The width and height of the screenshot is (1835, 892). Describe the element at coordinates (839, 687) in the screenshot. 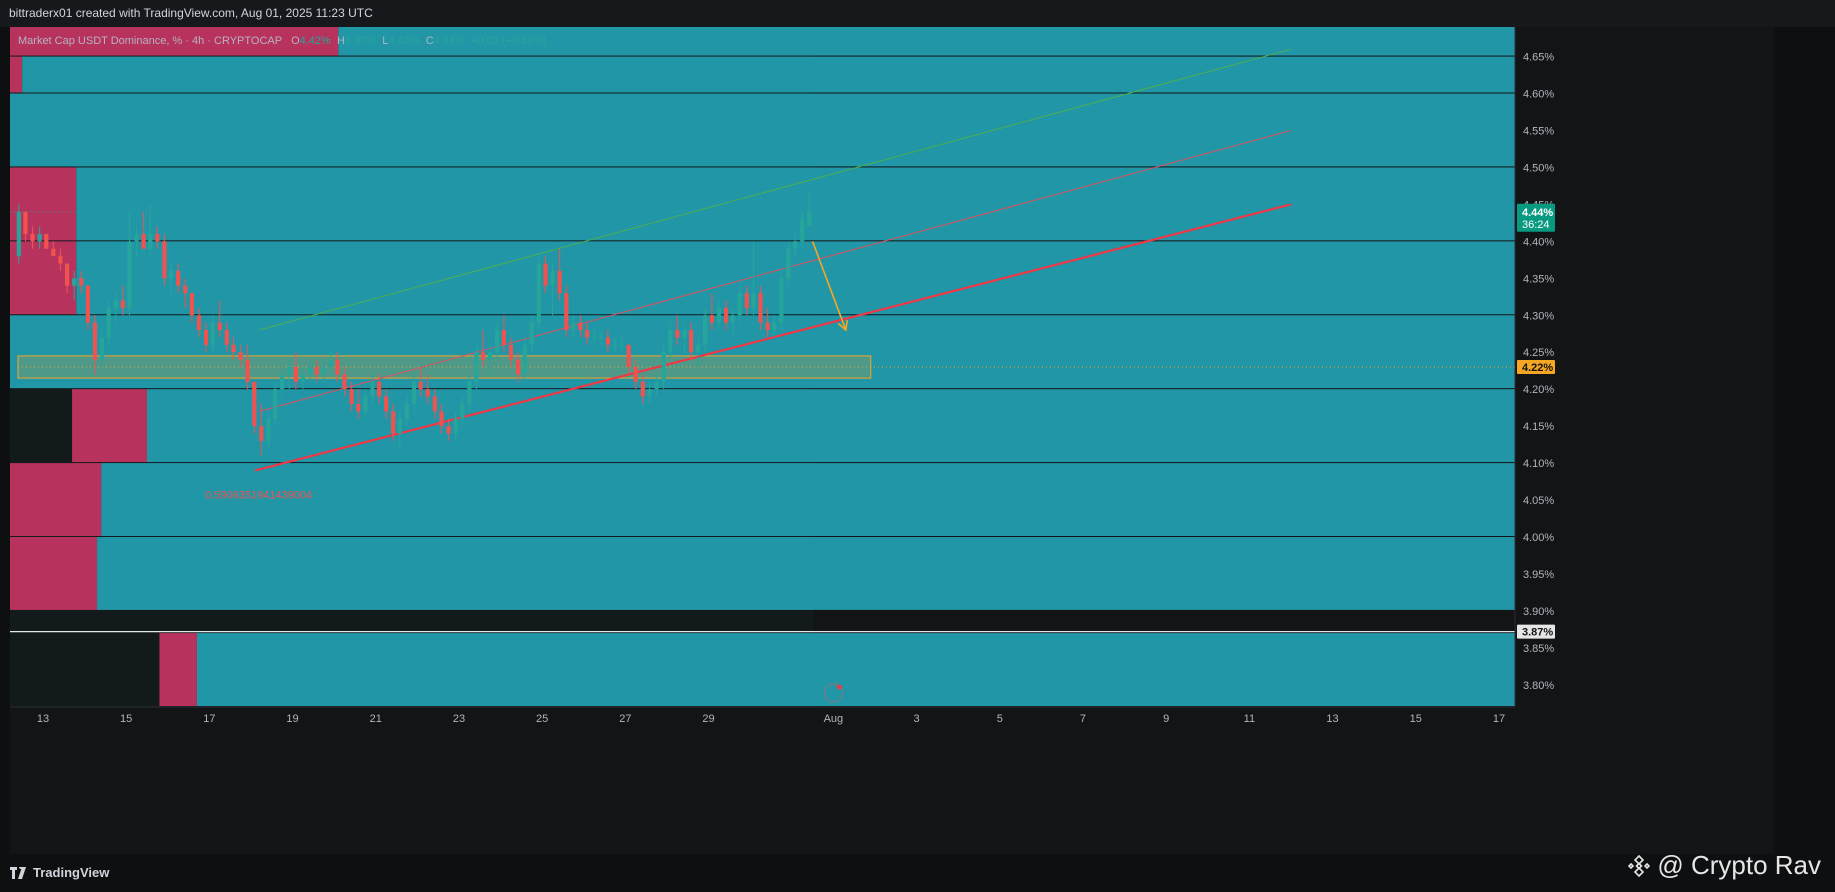

I see `notification-dot` at that location.